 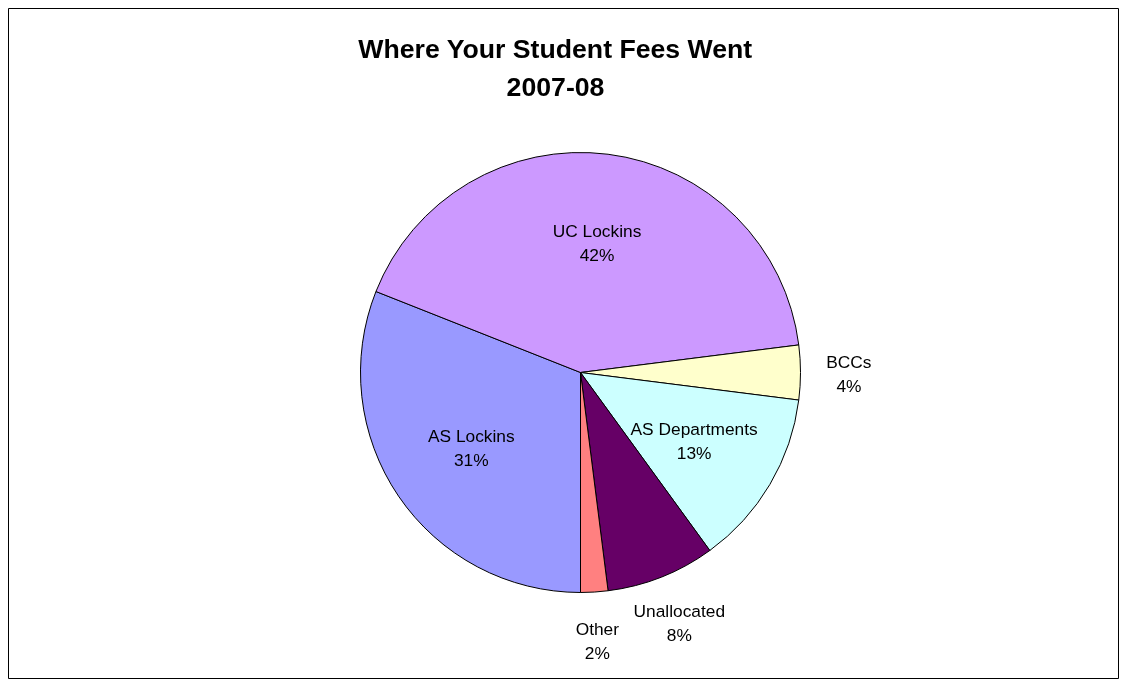 What do you see at coordinates (597, 230) in the screenshot?
I see `slice-label: UC Lockins` at bounding box center [597, 230].